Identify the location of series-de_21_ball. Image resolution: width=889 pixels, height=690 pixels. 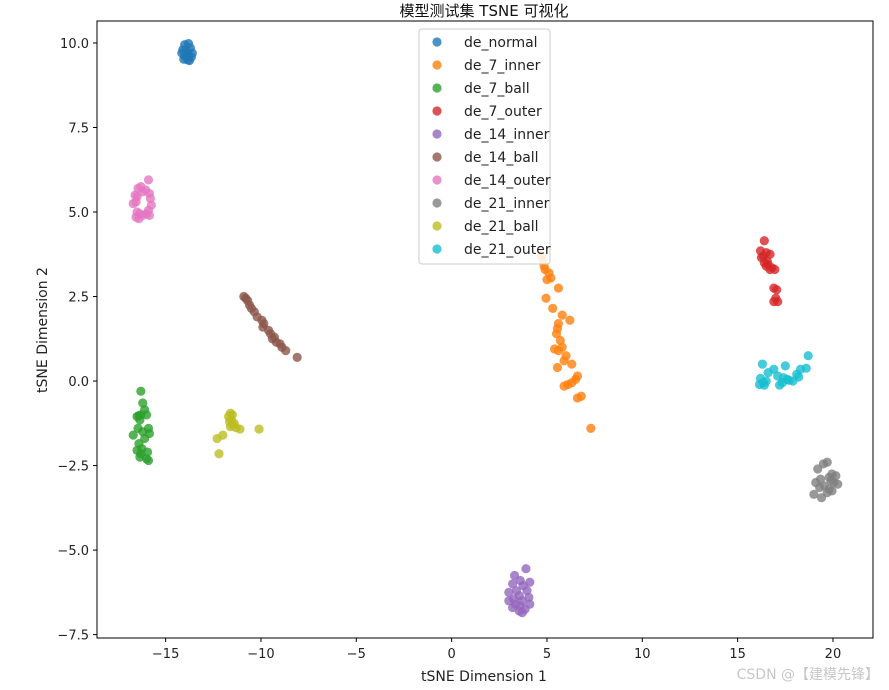
(238, 433).